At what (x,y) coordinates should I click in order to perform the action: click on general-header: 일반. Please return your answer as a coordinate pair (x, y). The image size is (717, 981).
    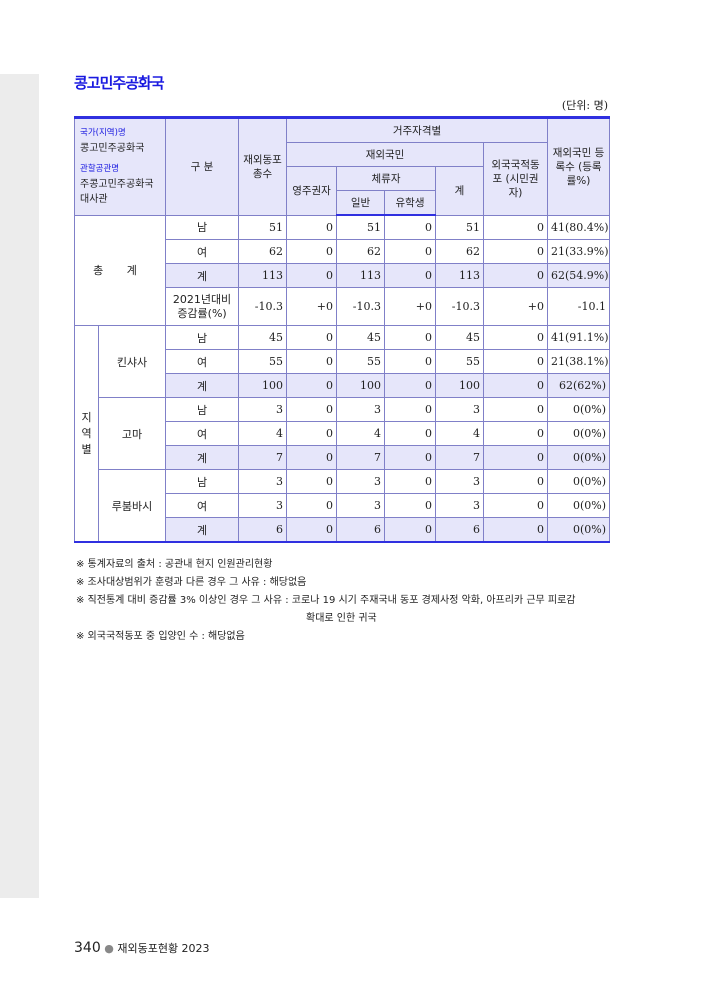
    Looking at the image, I should click on (361, 203).